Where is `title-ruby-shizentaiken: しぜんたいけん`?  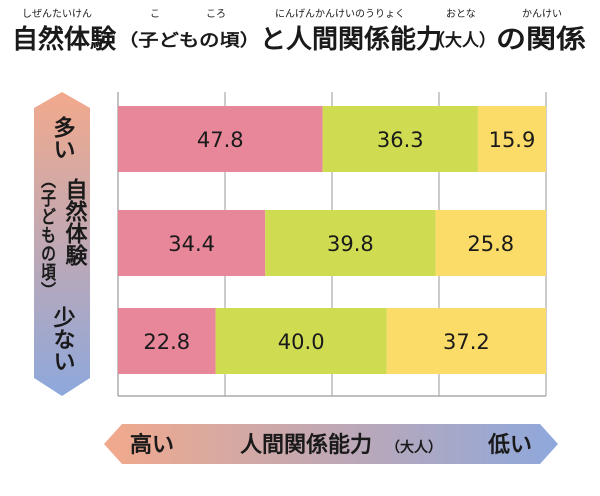
title-ruby-shizentaiken: しぜんたいけん is located at coordinates (57, 14).